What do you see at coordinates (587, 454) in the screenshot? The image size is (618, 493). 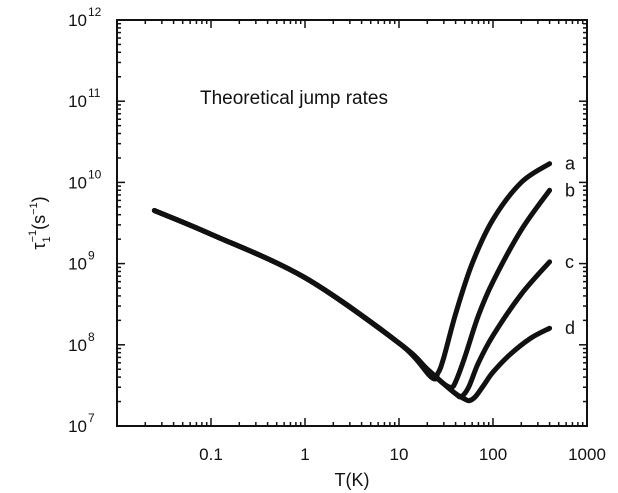 I see `x-tick-label: 1000` at bounding box center [587, 454].